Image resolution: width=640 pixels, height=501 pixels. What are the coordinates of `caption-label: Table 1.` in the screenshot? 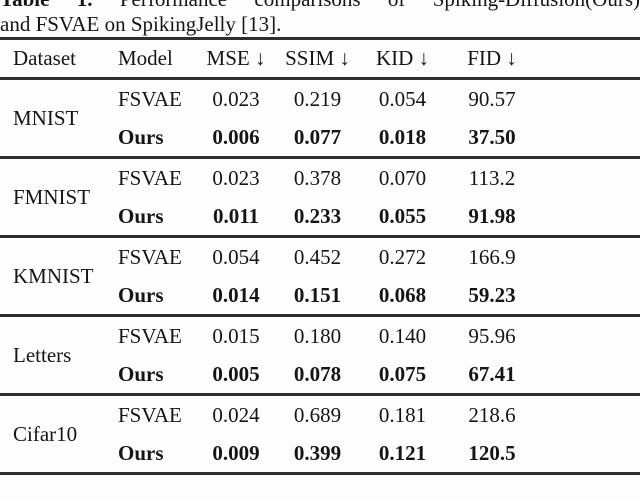 It's located at (46, 5).